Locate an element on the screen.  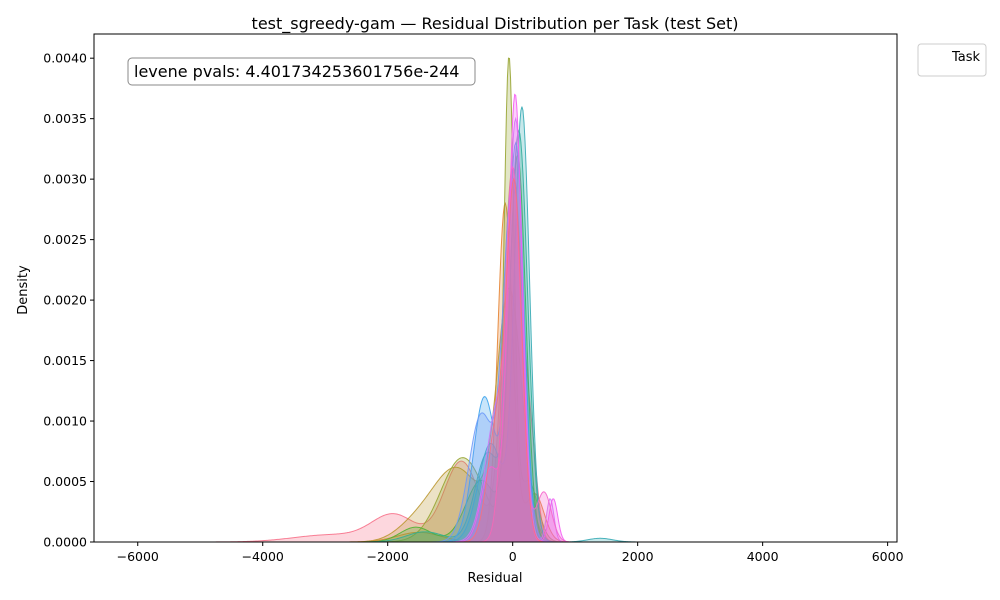
y-tick-label: 0.0005 is located at coordinates (65, 481).